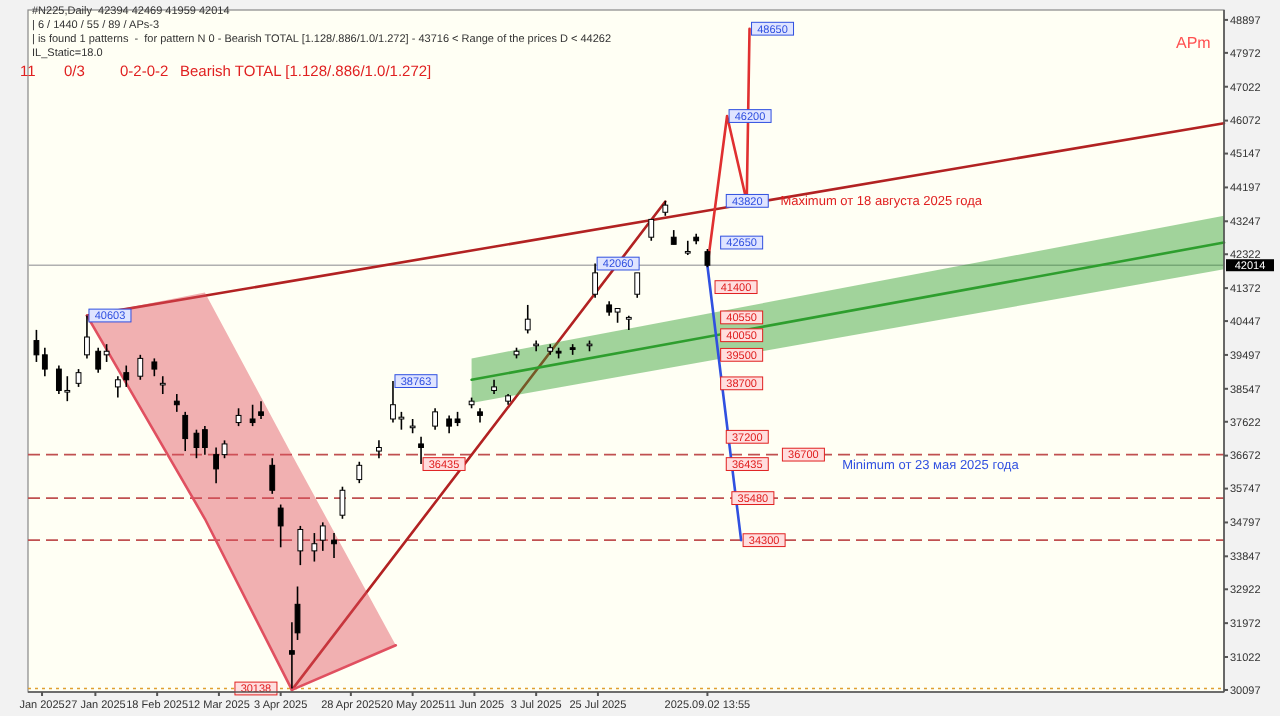 Image resolution: width=1280 pixels, height=716 pixels. Describe the element at coordinates (1194, 43) in the screenshot. I see `annotation: APm` at that location.